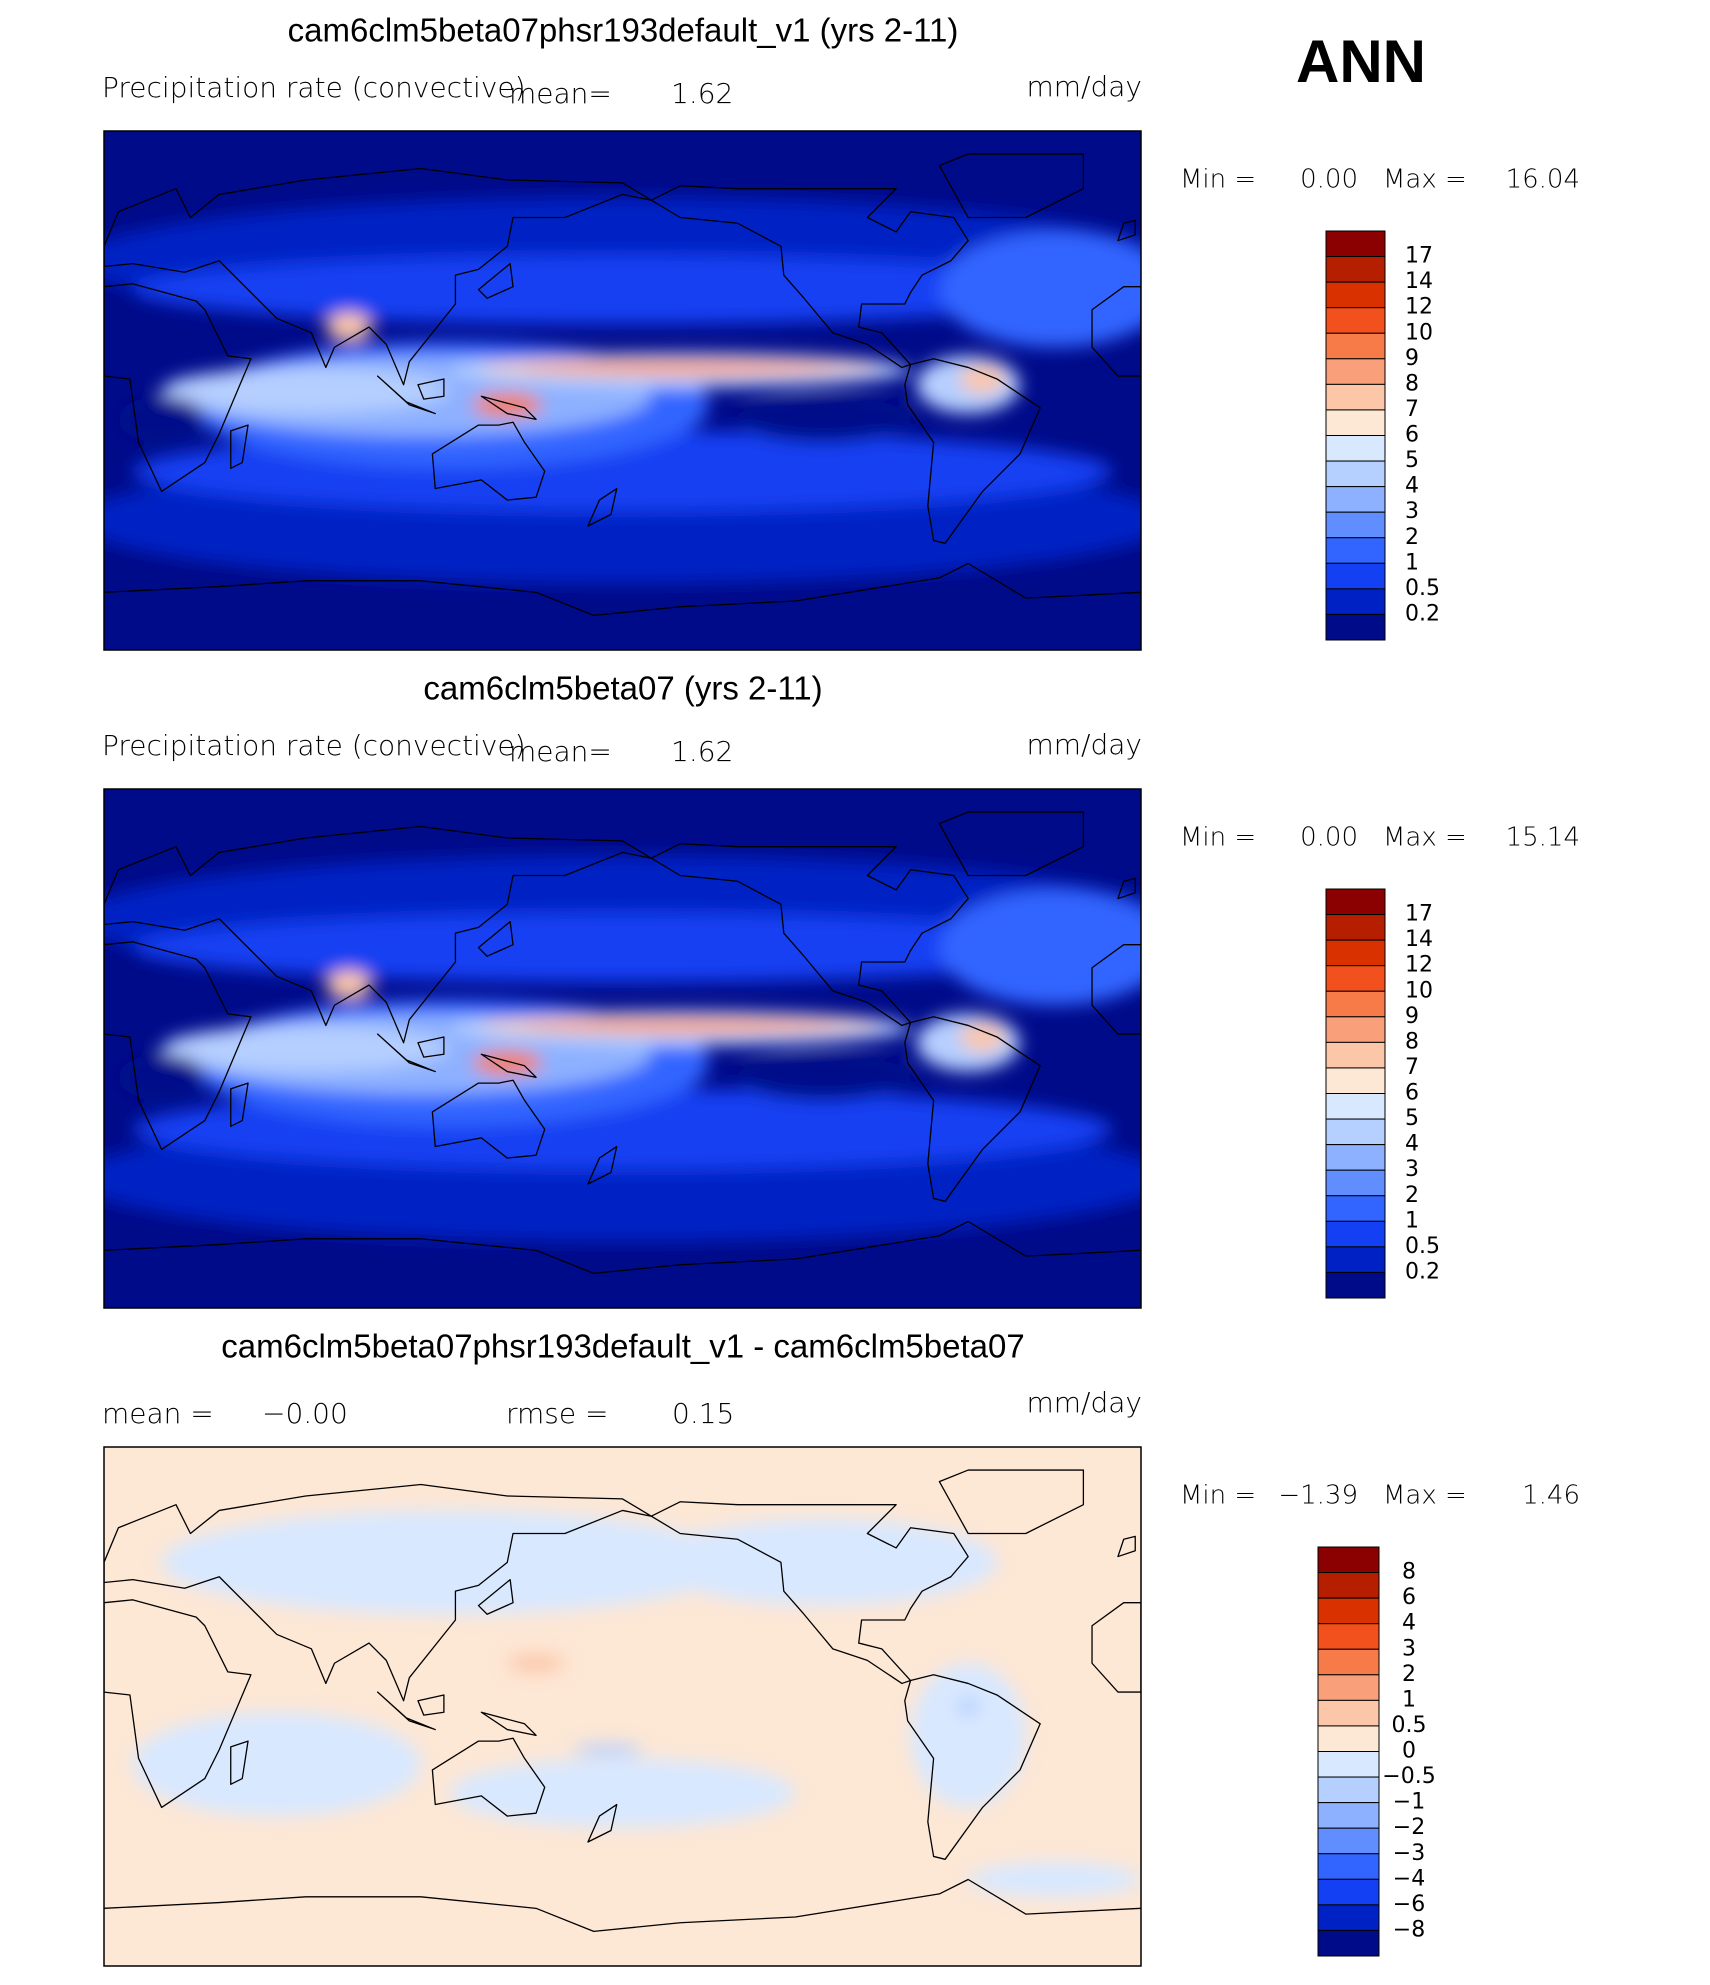 The image size is (1710, 1985). Describe the element at coordinates (1218, 838) in the screenshot. I see `min-label: Min =` at that location.